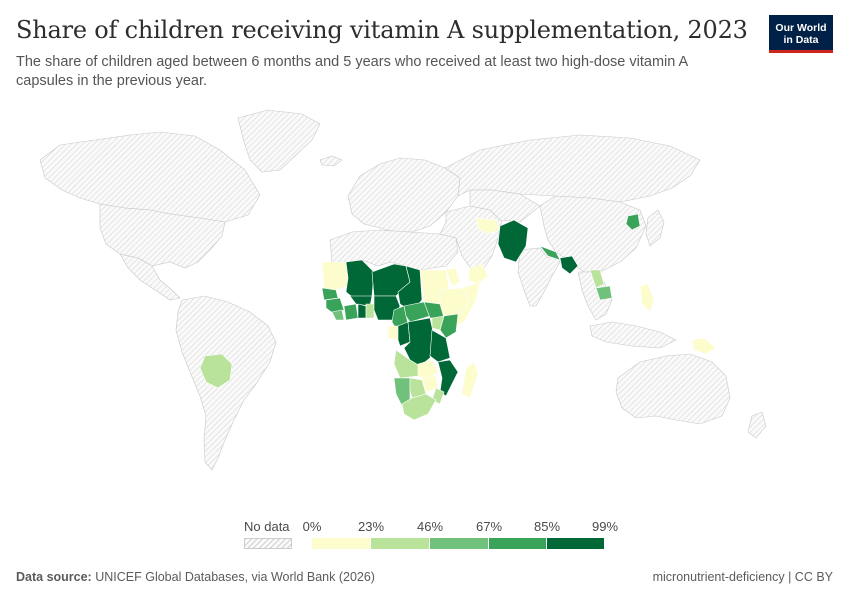 The height and width of the screenshot is (600, 850). Describe the element at coordinates (468, 304) in the screenshot. I see `country-somalia` at that location.